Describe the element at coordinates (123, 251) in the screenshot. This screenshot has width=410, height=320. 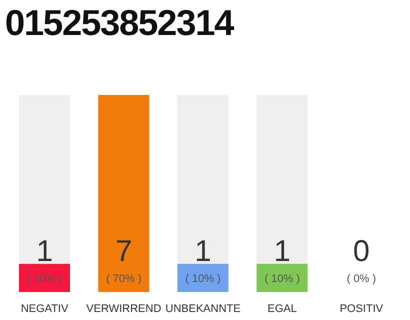
I see `annotation: 7` at that location.